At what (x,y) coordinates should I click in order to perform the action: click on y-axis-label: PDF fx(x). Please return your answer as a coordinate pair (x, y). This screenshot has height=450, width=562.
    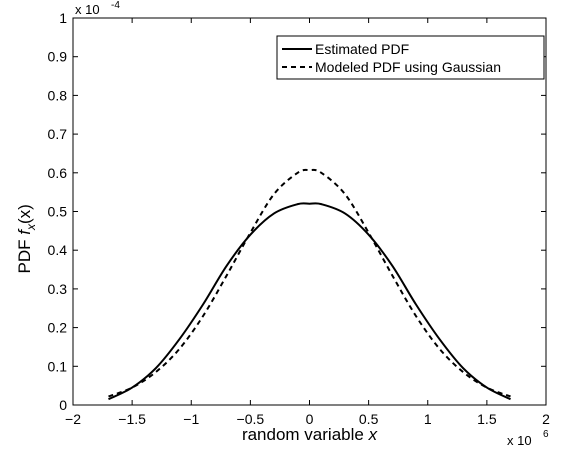
    Looking at the image, I should click on (26, 238).